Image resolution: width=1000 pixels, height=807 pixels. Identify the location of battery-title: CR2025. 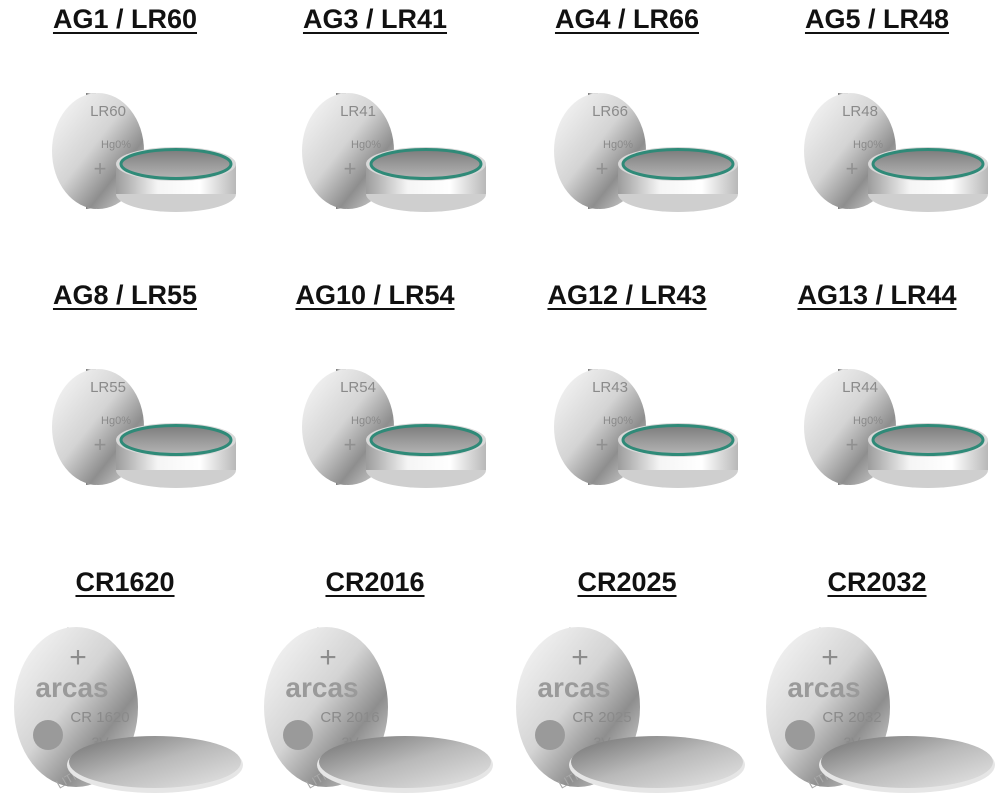
(627, 582).